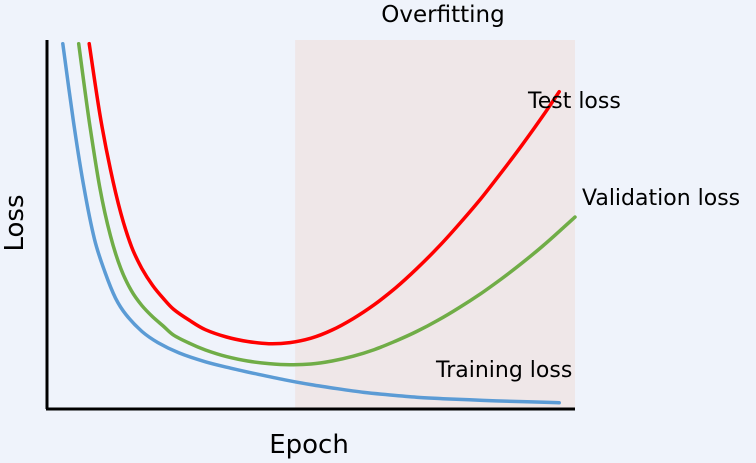 The height and width of the screenshot is (463, 756). Describe the element at coordinates (309, 445) in the screenshot. I see `x-axis-label: Epoch` at that location.